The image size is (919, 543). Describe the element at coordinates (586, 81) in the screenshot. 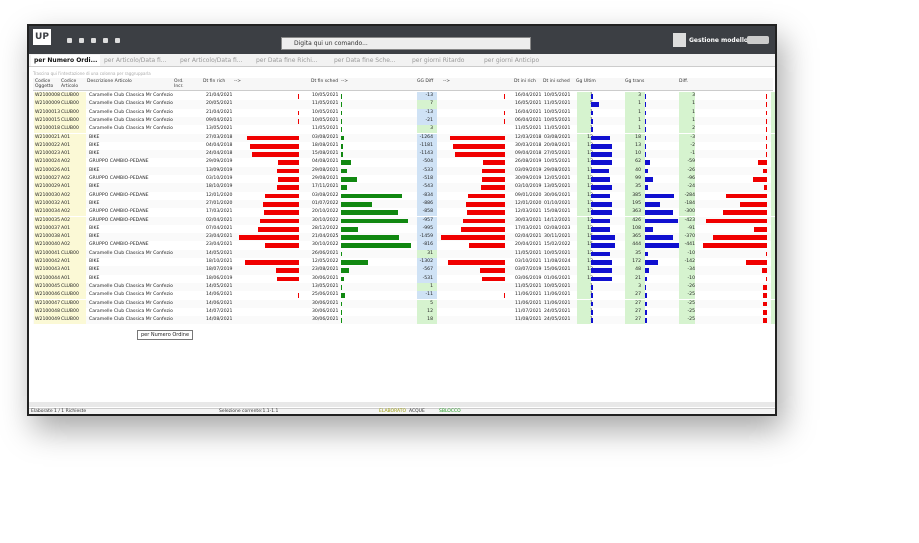

I see `column-header: Gg Ultim` at that location.